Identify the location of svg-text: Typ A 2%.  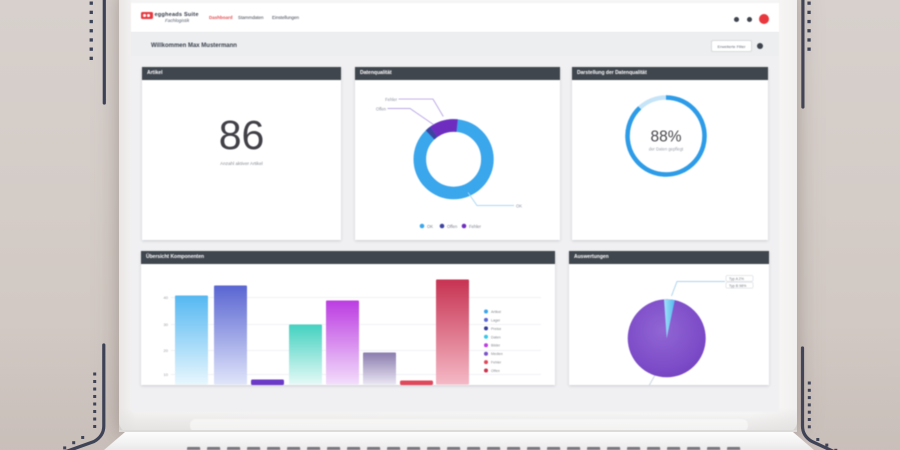
(737, 279).